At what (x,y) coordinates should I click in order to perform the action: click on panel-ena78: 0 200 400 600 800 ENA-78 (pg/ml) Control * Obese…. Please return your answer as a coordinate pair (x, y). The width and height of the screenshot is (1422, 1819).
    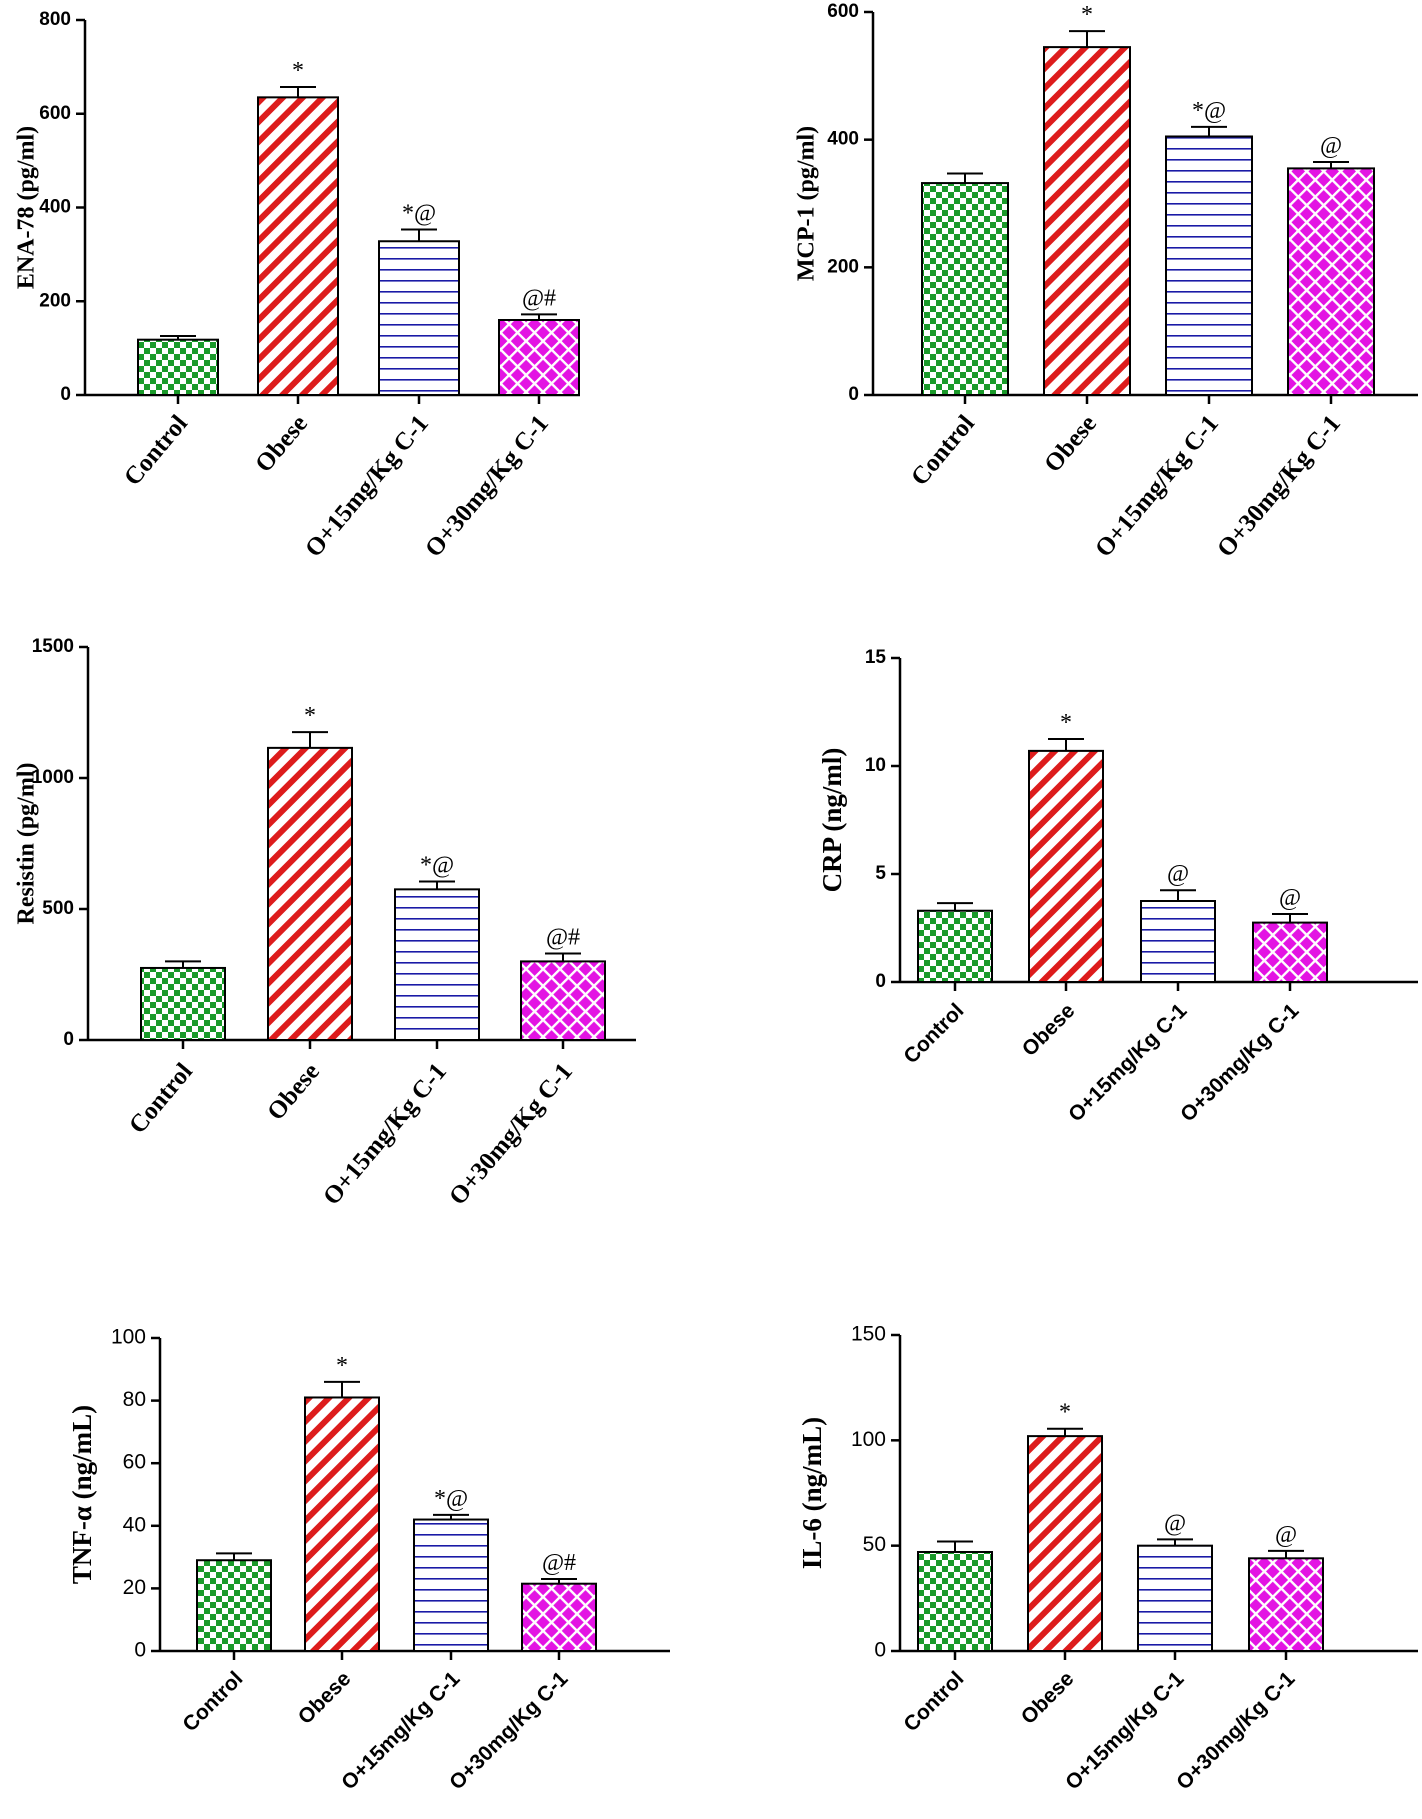
    Looking at the image, I should click on (297, 285).